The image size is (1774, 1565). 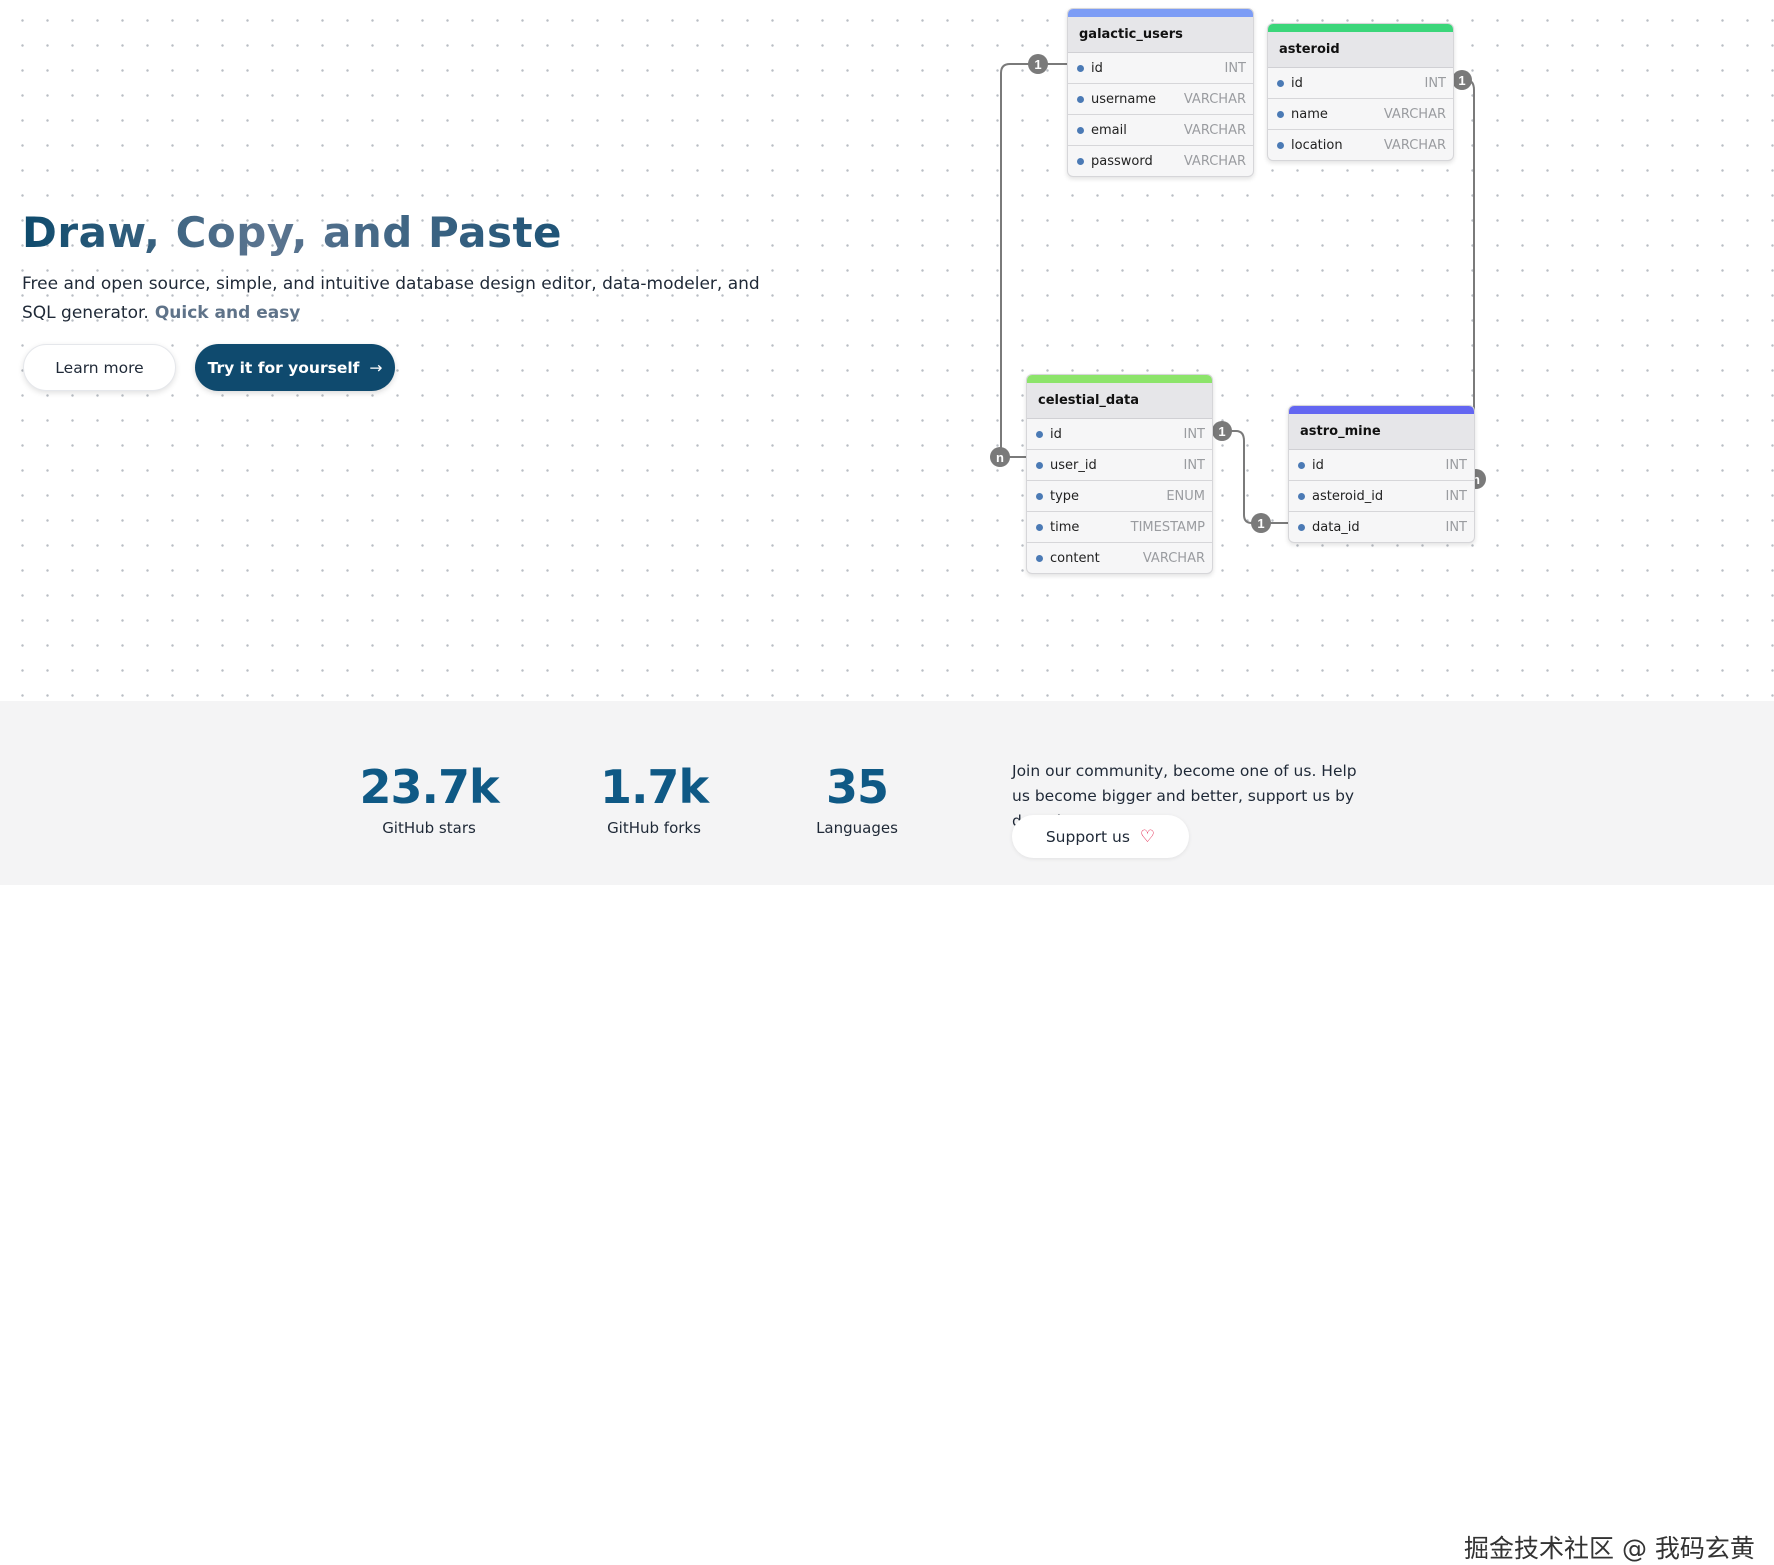 What do you see at coordinates (1336, 527) in the screenshot?
I see `field-name: data_id` at bounding box center [1336, 527].